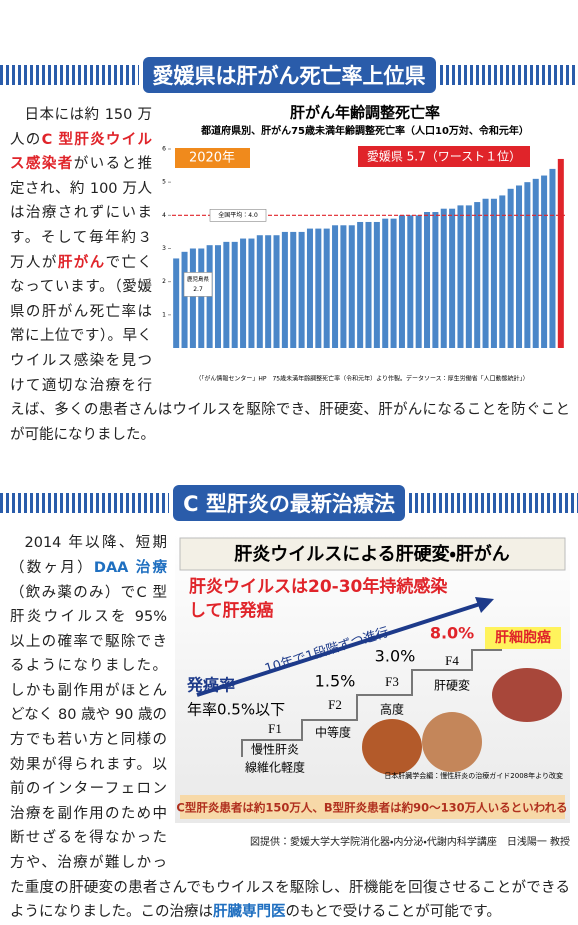 This screenshot has width=578, height=925. I want to click on arrow, so click(338, 650).